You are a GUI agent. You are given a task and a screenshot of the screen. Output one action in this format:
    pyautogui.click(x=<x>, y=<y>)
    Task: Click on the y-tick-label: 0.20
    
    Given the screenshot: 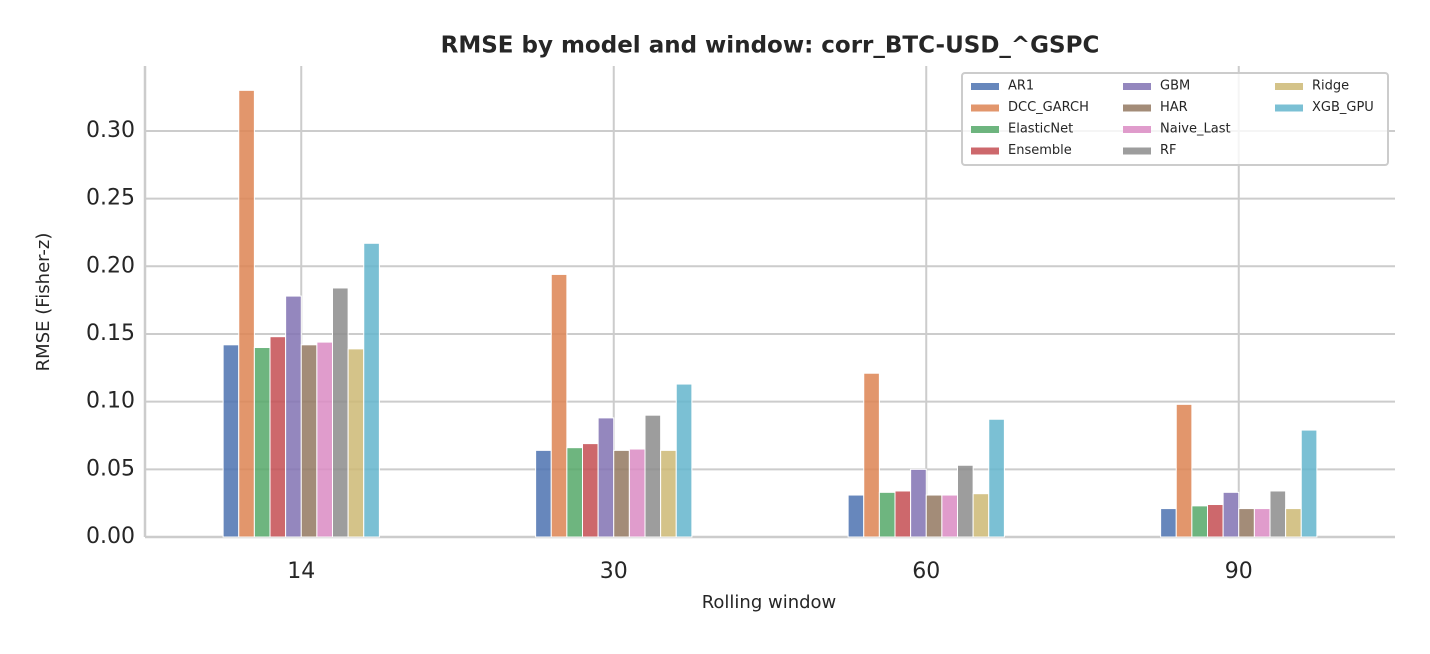 What is the action you would take?
    pyautogui.click(x=110, y=265)
    